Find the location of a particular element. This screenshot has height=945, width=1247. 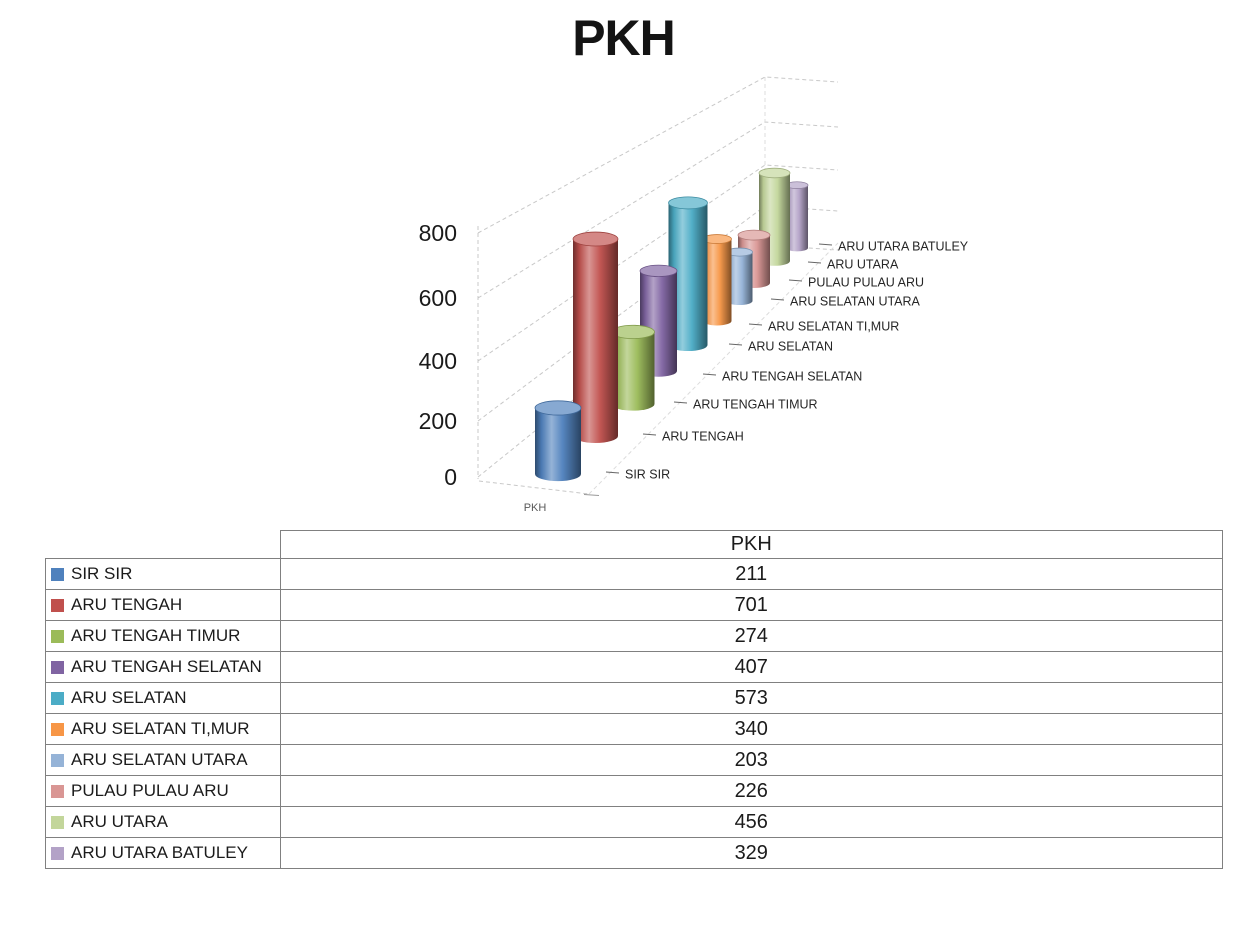

row-value: 329 is located at coordinates (751, 853).